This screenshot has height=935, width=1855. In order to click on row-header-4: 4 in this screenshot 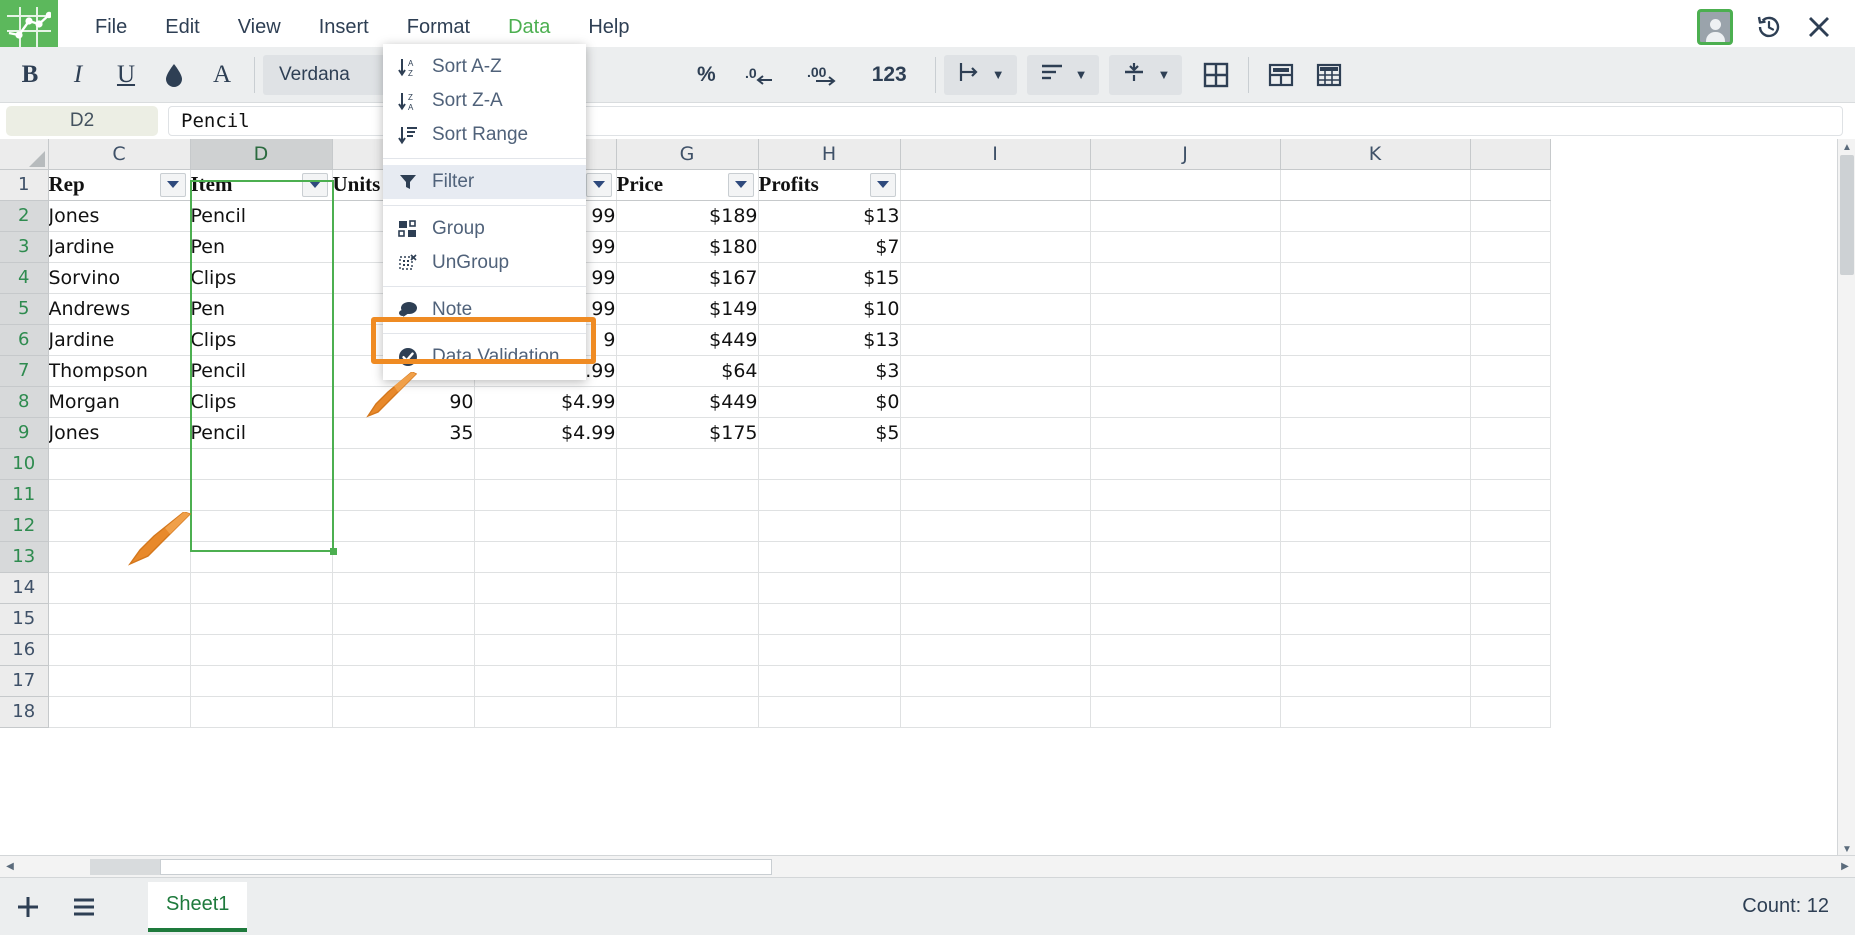, I will do `click(24, 278)`.